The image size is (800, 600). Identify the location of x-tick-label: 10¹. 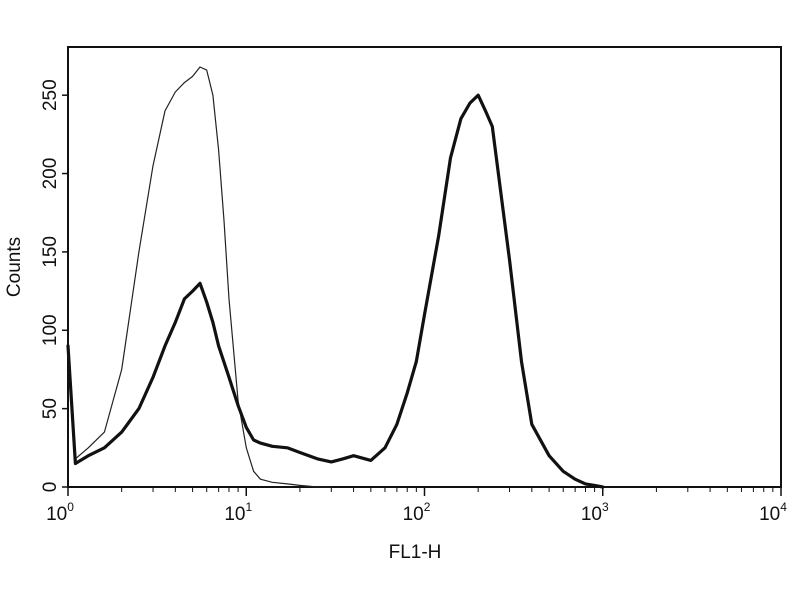
(238, 512).